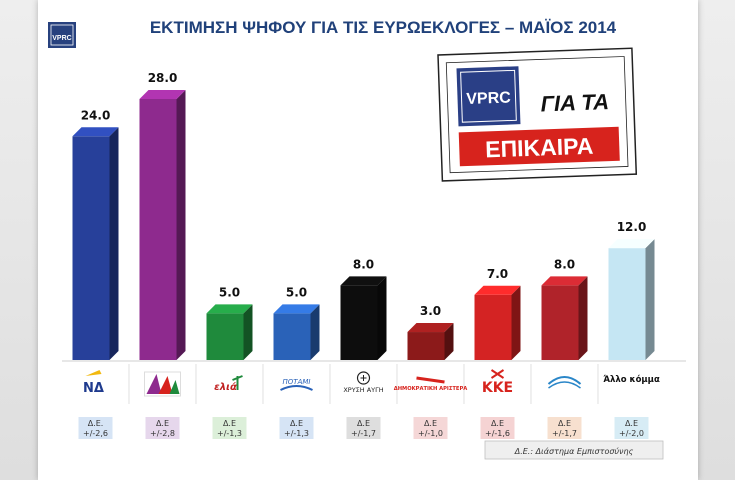 The image size is (735, 480). I want to click on ci-box-6: Δ.Ε+/-1,0, so click(430, 428).